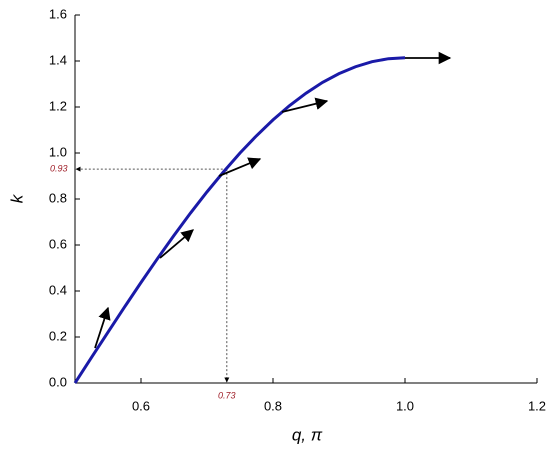 The height and width of the screenshot is (451, 550). What do you see at coordinates (16, 198) in the screenshot?
I see `y-axis-label: k` at bounding box center [16, 198].